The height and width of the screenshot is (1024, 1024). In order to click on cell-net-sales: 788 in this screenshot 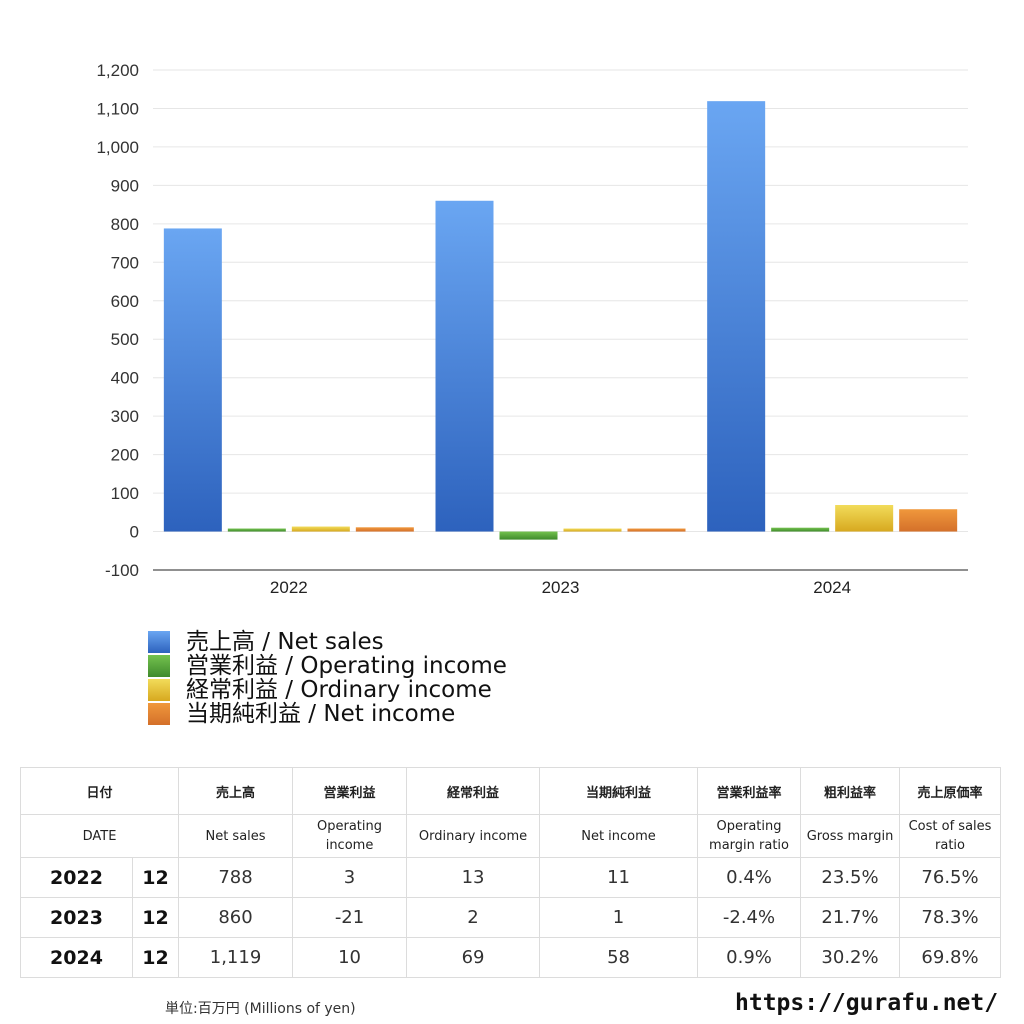, I will do `click(236, 877)`.